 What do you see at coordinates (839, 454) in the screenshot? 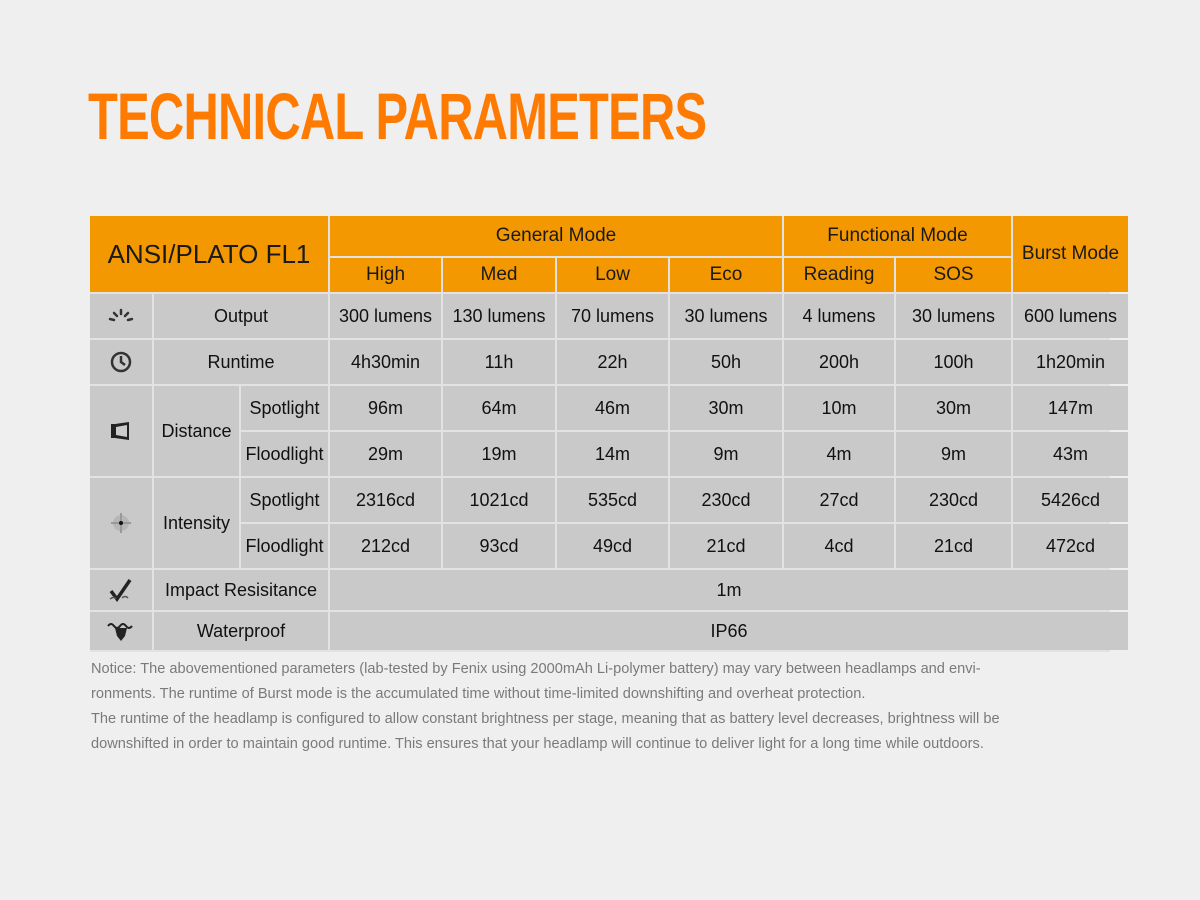
I see `value-cell: 4m` at bounding box center [839, 454].